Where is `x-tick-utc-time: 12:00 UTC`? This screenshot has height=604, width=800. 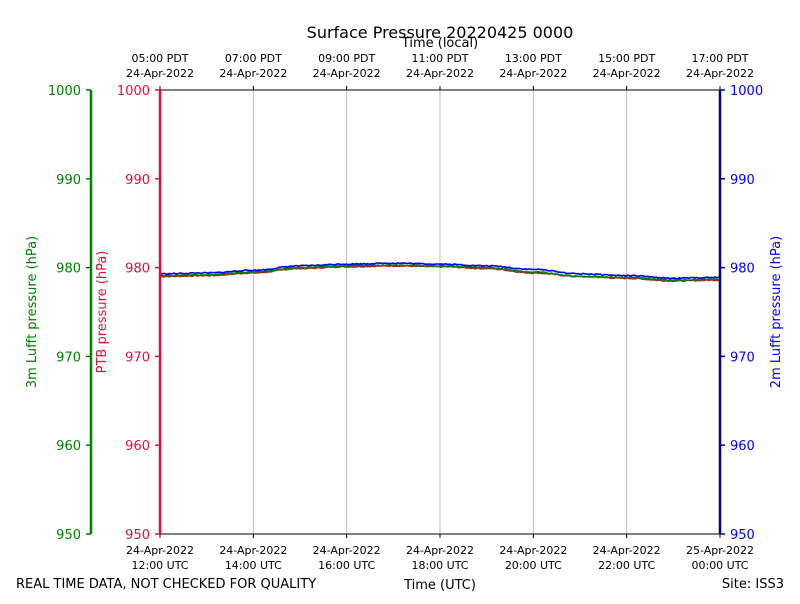 x-tick-utc-time: 12:00 UTC is located at coordinates (159, 565).